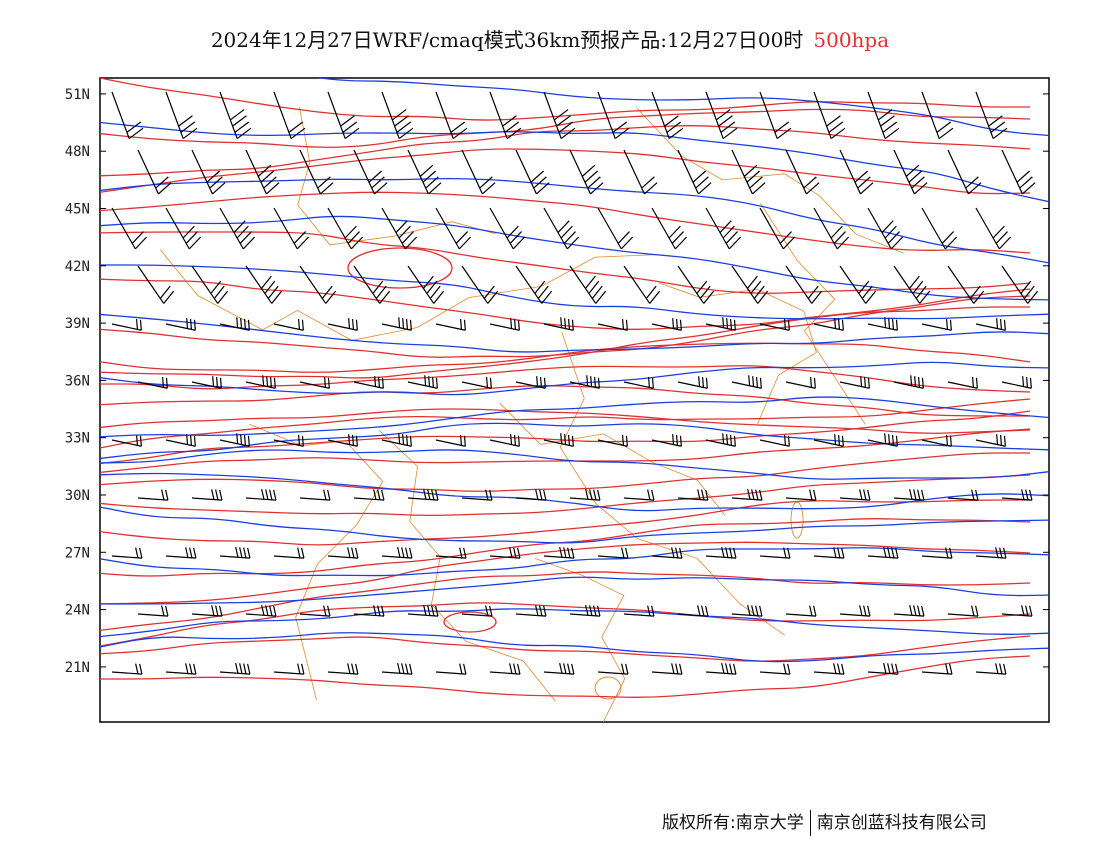 This screenshot has width=1100, height=850. I want to click on credit-left: 版权所有:南京大学, so click(733, 823).